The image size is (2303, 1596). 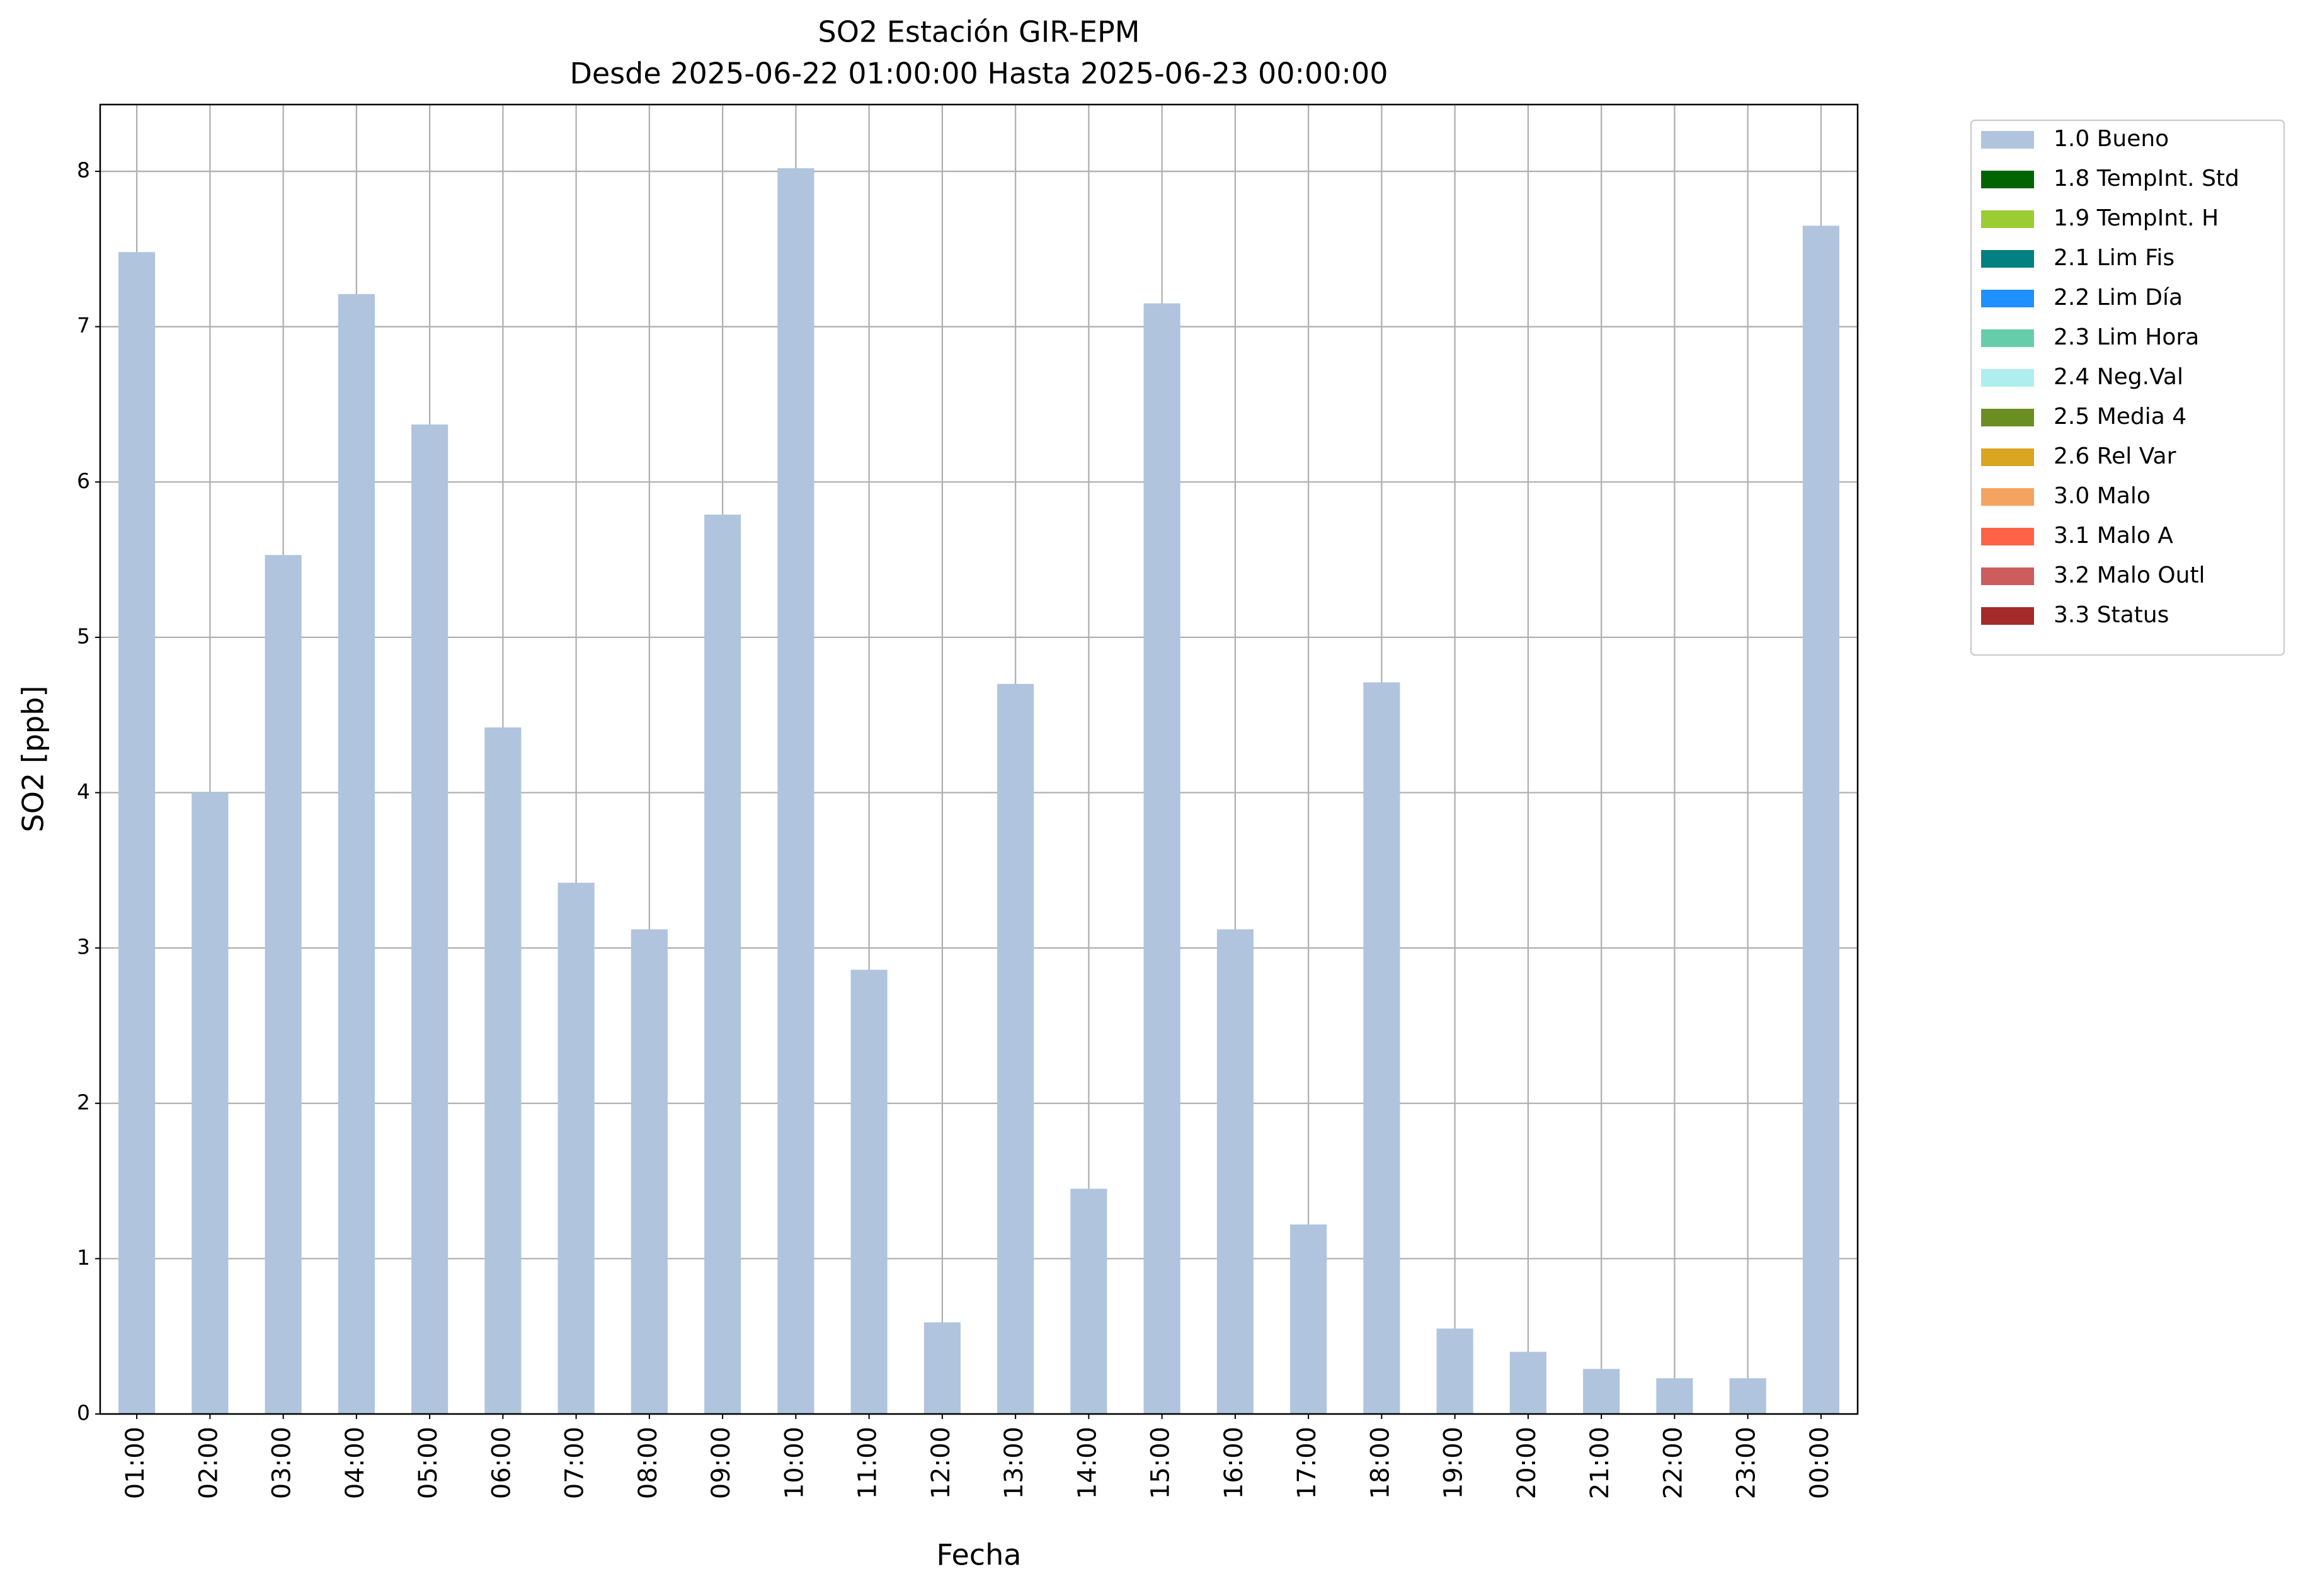 I want to click on x-tick-label: 20:00, so click(x=1527, y=1463).